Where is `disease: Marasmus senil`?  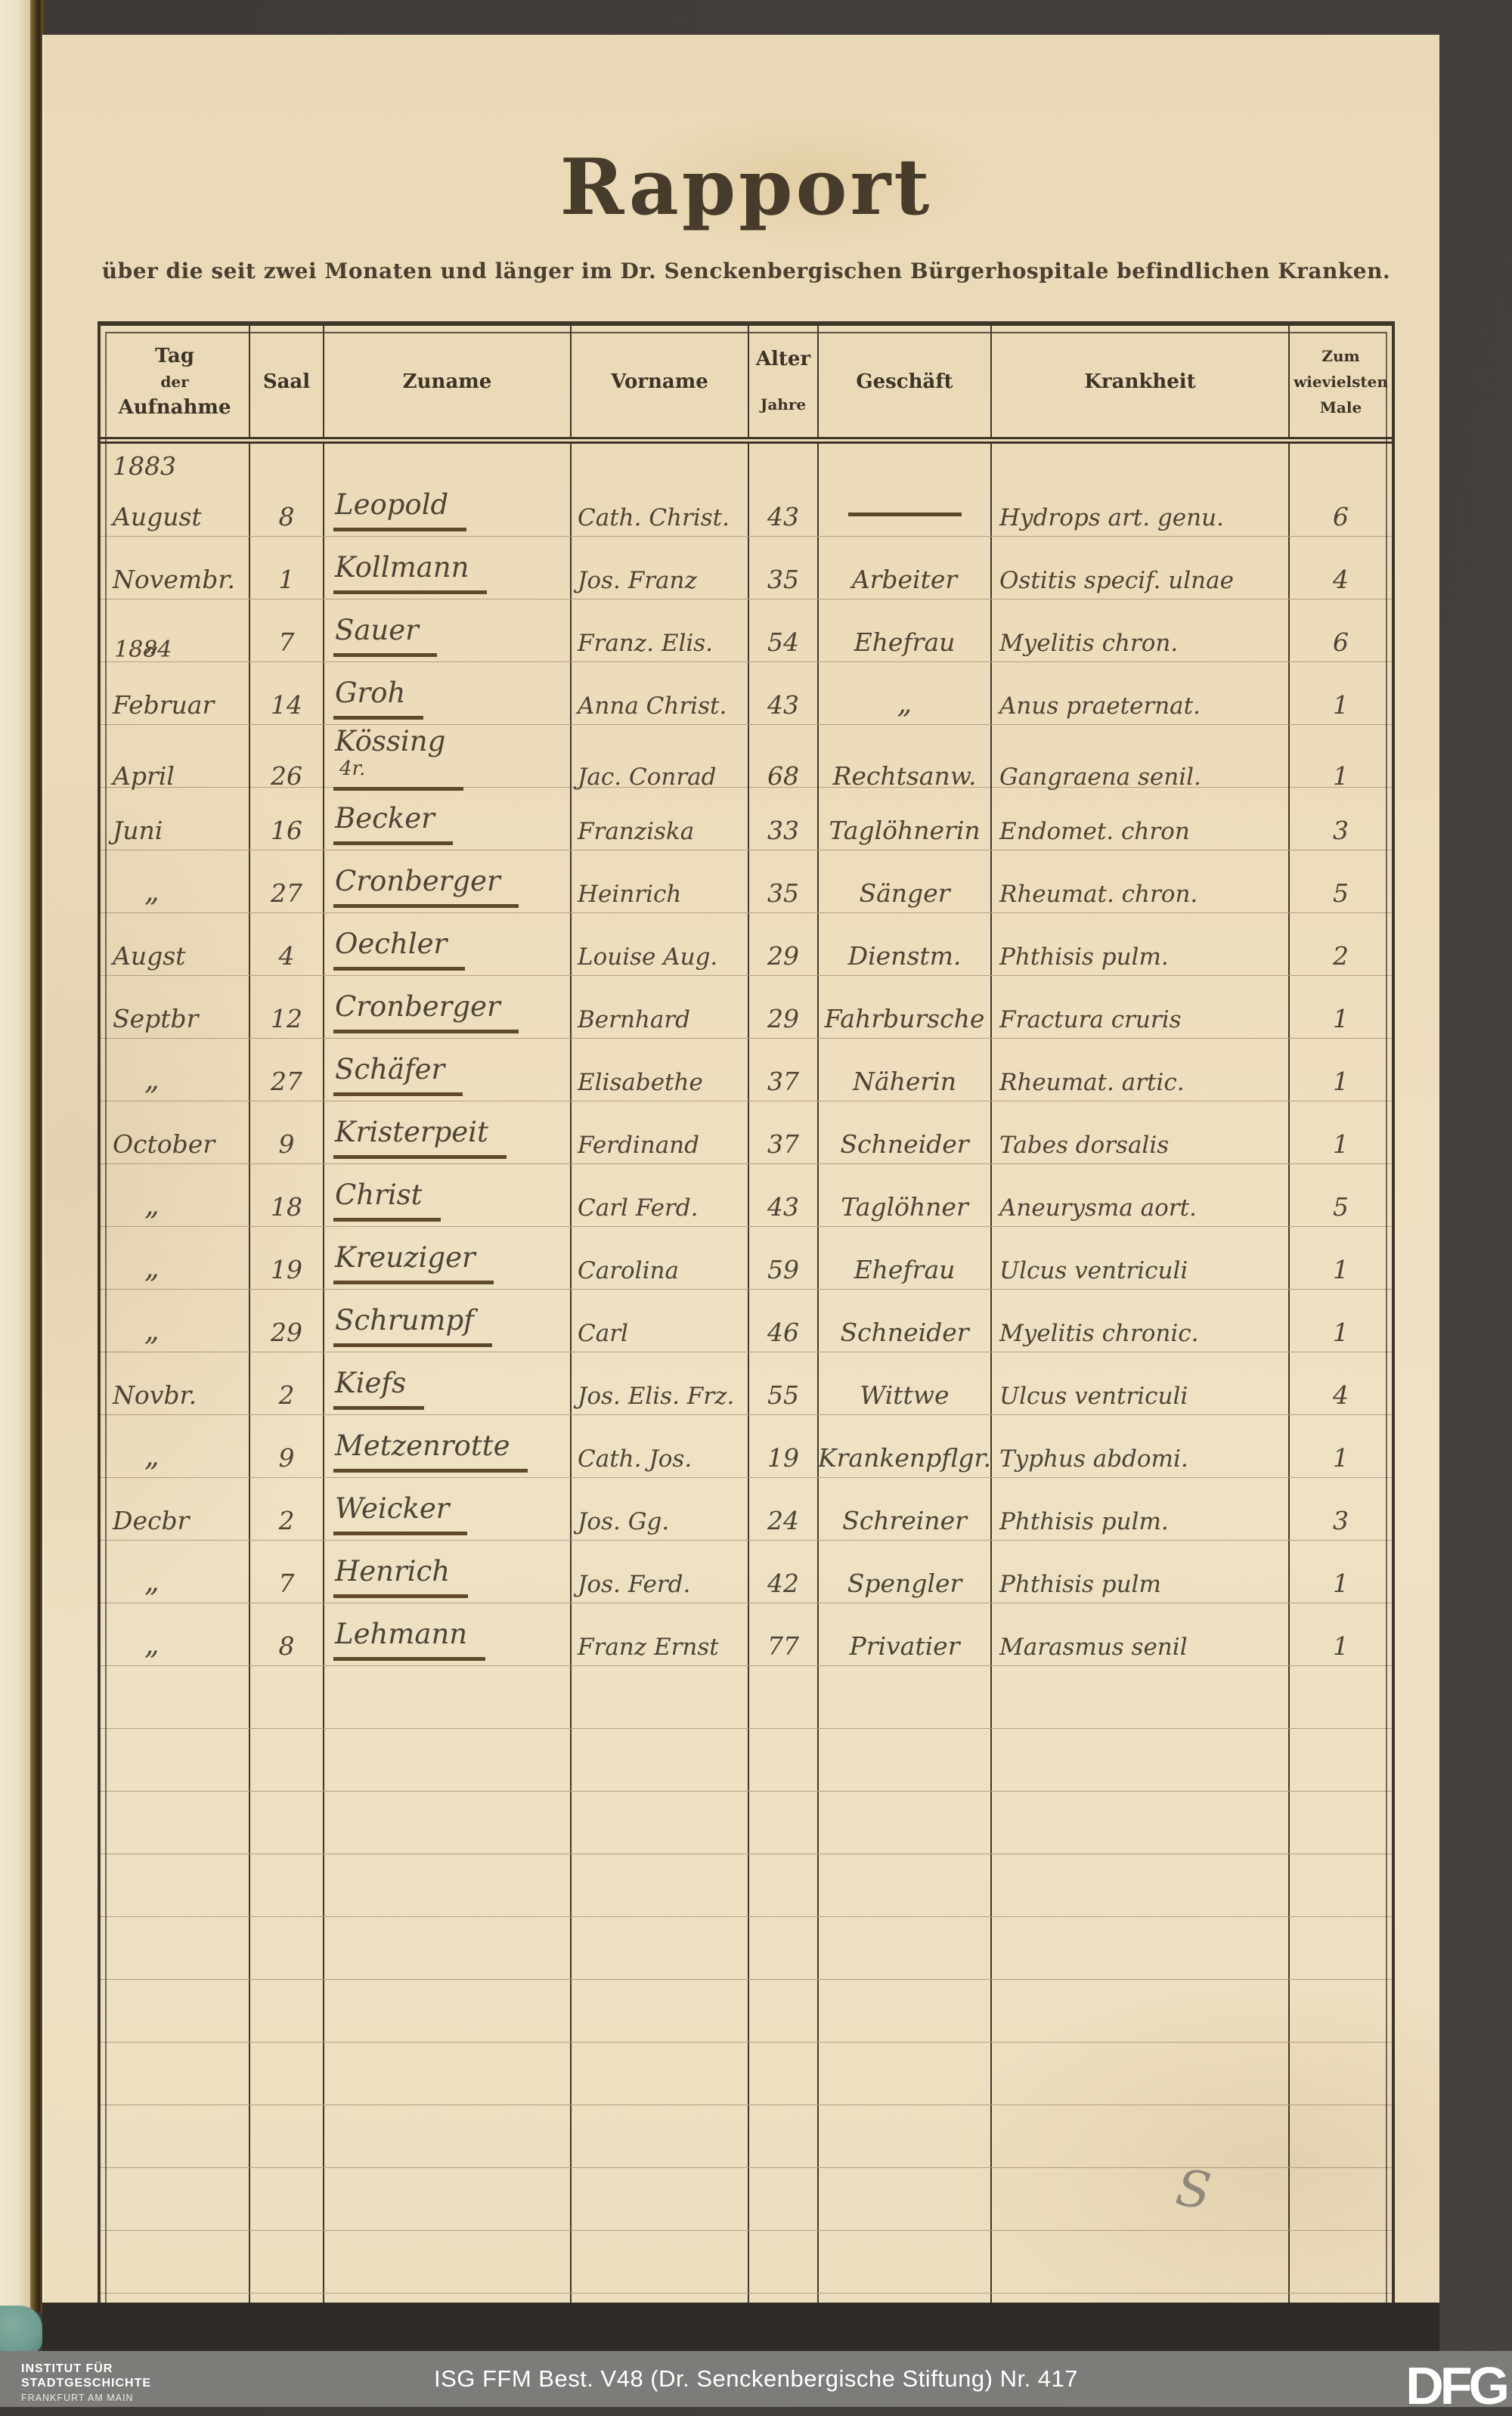
disease: Marasmus senil is located at coordinates (1093, 1647).